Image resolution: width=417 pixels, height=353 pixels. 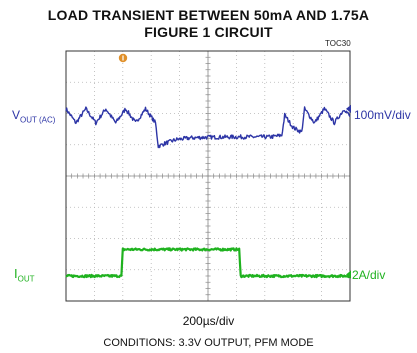 What do you see at coordinates (34, 116) in the screenshot?
I see `vout-series-label: VOUT (AC)` at bounding box center [34, 116].